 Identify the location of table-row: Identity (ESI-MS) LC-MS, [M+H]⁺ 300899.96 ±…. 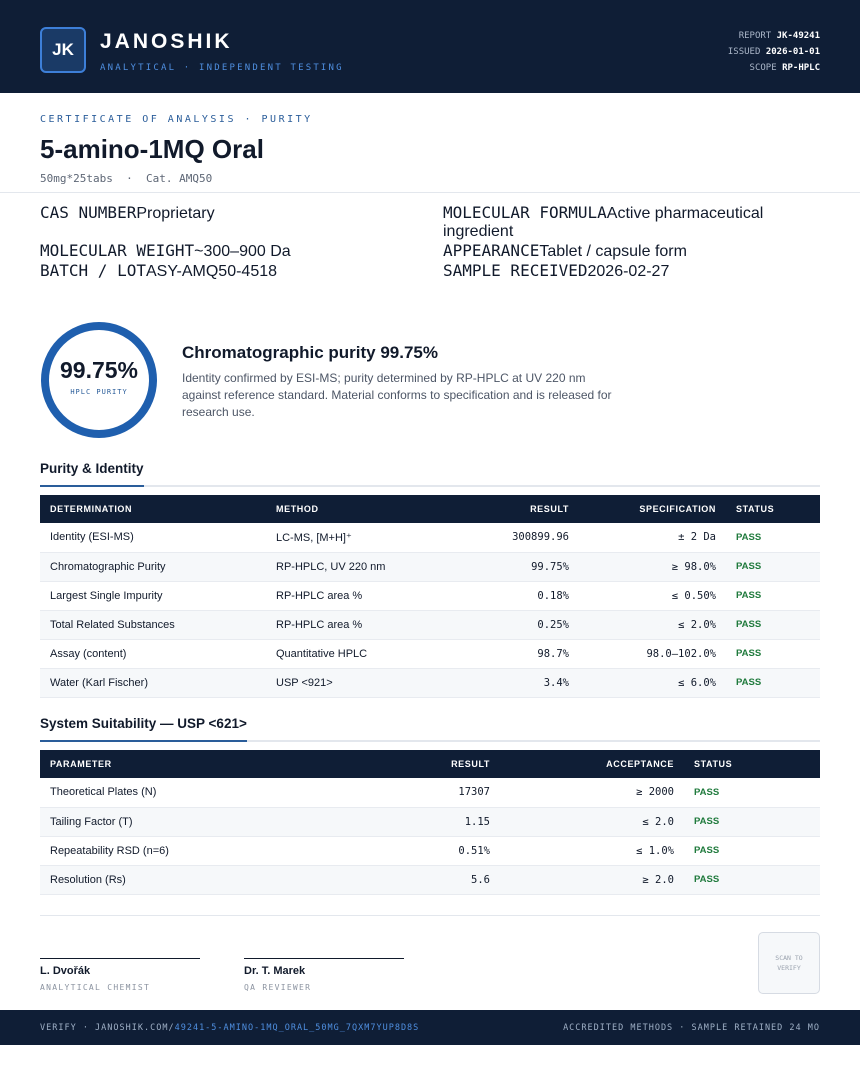
(430, 538).